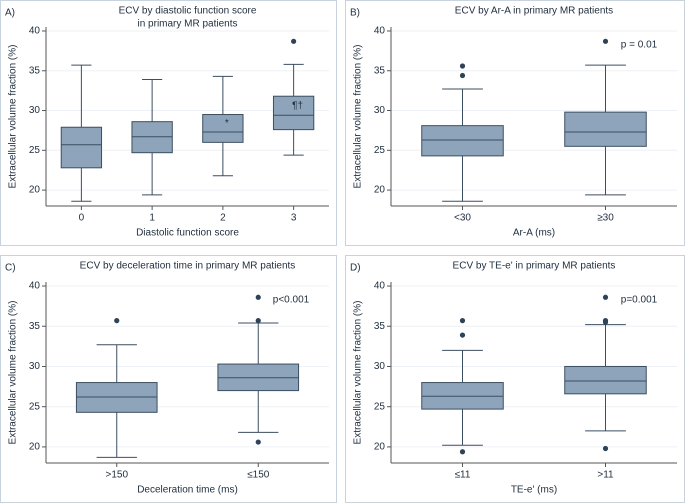 This screenshot has height=503, width=685. I want to click on annotation: p=0.001, so click(639, 300).